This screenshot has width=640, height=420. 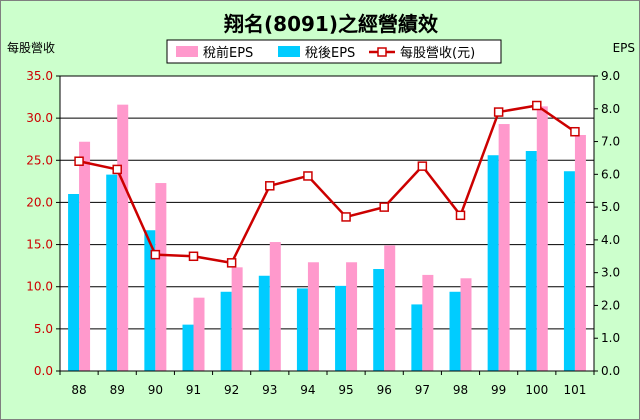 I want to click on x-tick-label: 94, so click(x=307, y=390).